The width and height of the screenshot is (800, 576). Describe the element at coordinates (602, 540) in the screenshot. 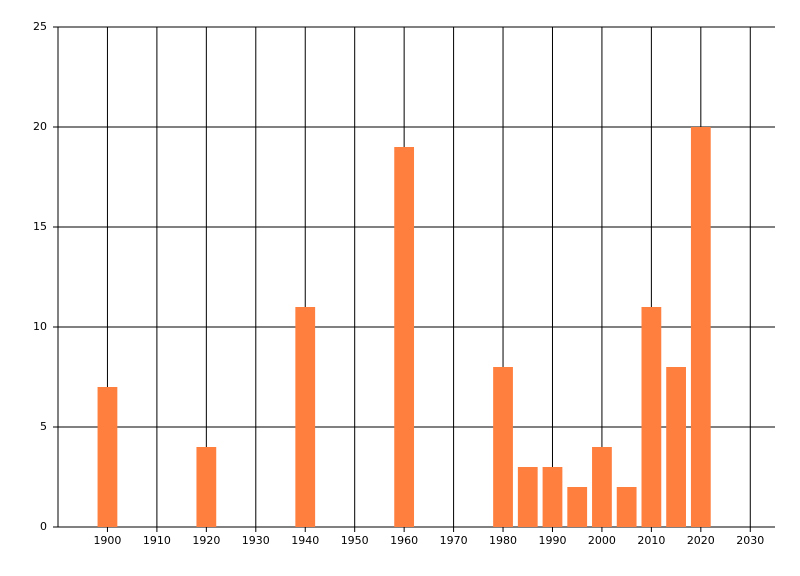

I see `x-tick-label: 2000` at that location.